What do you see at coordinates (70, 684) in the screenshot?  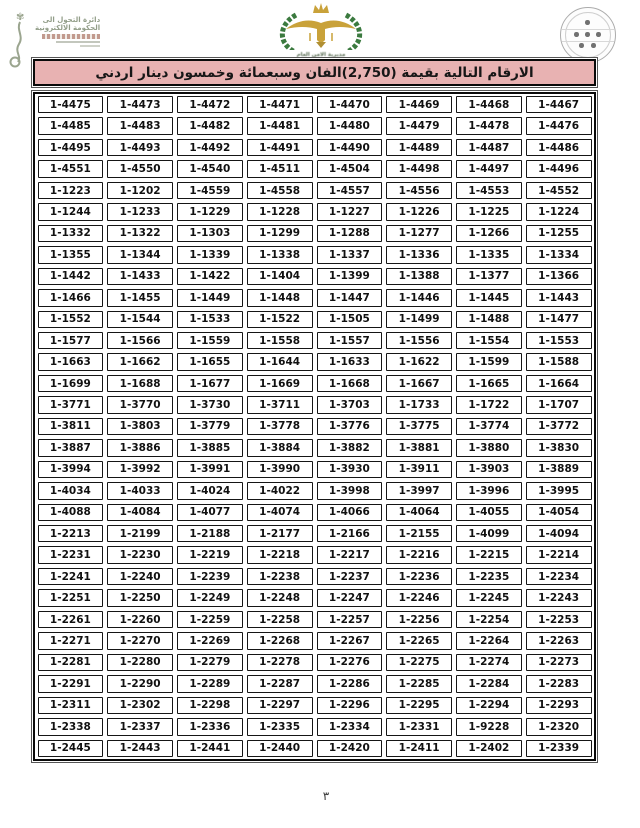 I see `table-cell: 1-2291` at bounding box center [70, 684].